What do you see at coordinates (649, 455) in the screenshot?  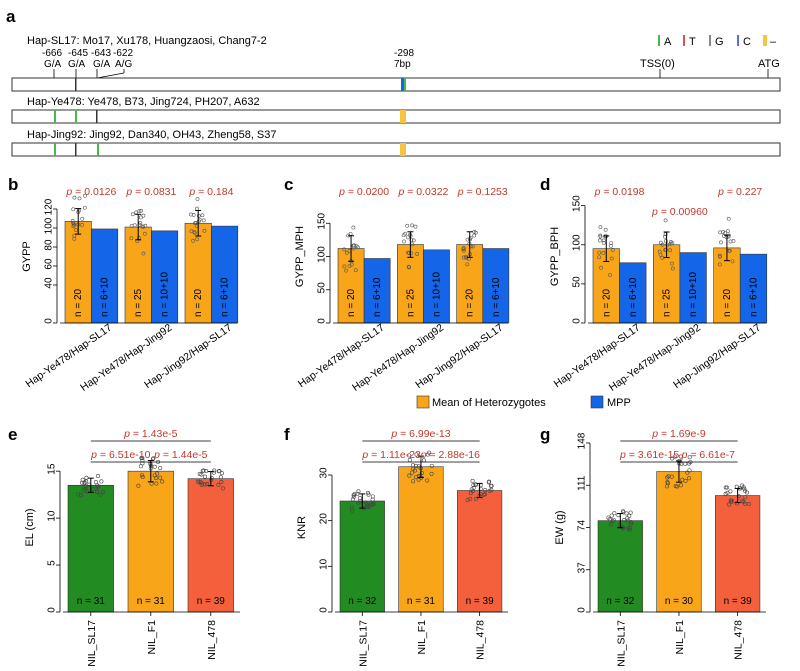 I see `p-value: p = 3.61e-15` at bounding box center [649, 455].